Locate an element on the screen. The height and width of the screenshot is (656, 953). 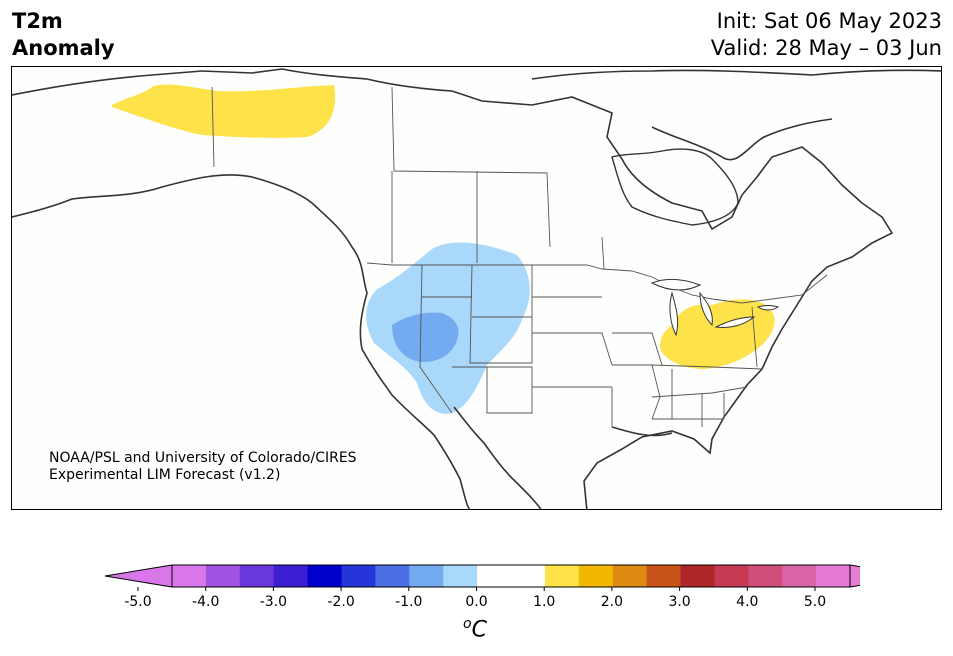
valid-range: Valid: 28 May – 03 Jun is located at coordinates (826, 48).